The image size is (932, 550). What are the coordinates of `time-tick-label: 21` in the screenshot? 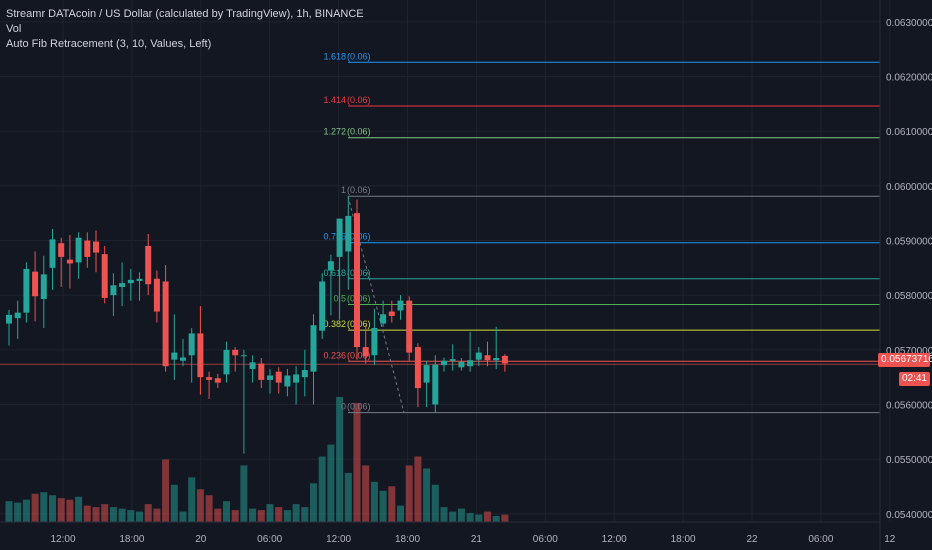 It's located at (477, 539).